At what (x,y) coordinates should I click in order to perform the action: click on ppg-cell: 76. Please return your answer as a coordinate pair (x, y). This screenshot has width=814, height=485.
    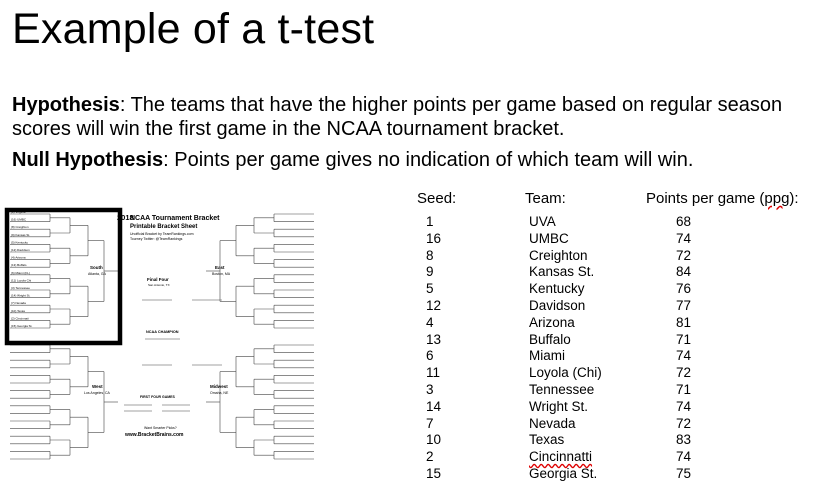
    Looking at the image, I should click on (684, 289).